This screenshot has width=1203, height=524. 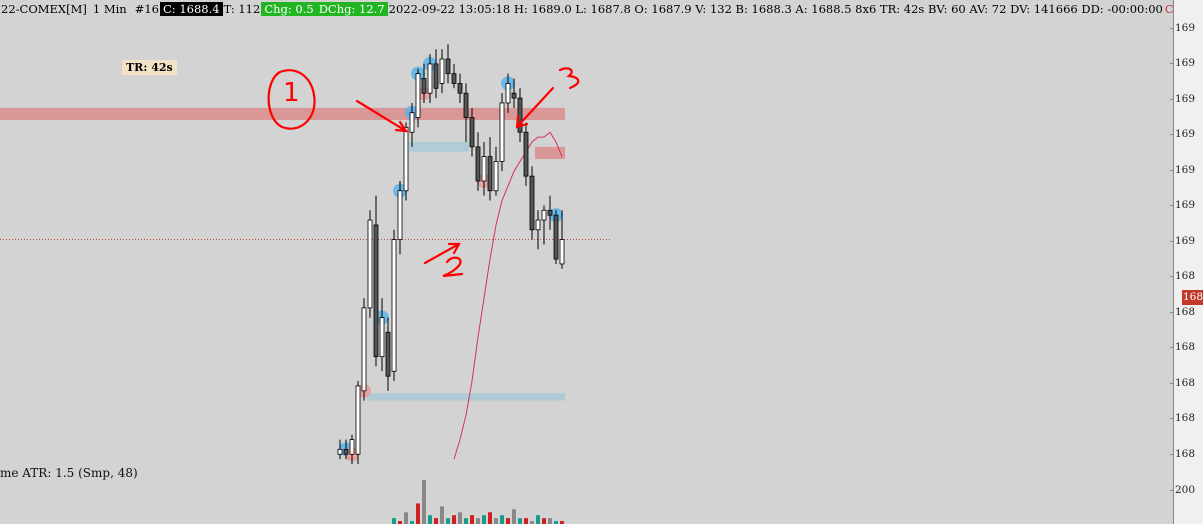 What do you see at coordinates (478, 502) in the screenshot?
I see `volume-layer` at bounding box center [478, 502].